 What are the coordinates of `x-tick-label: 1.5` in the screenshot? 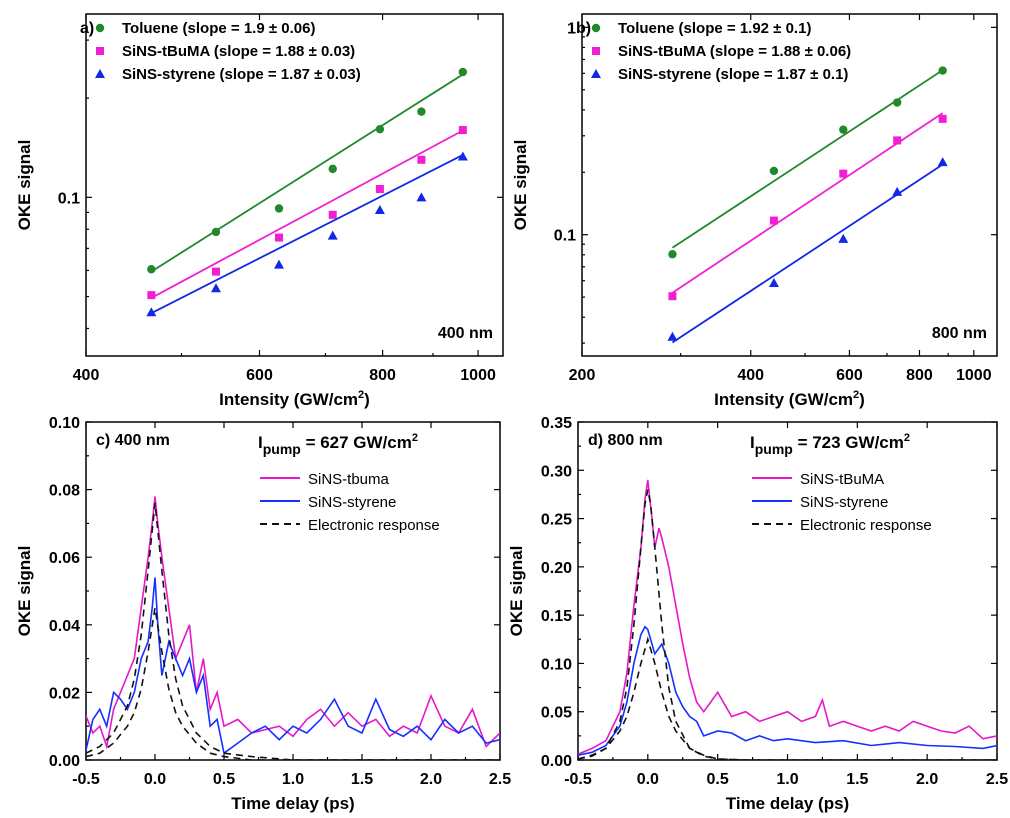 It's located at (857, 779).